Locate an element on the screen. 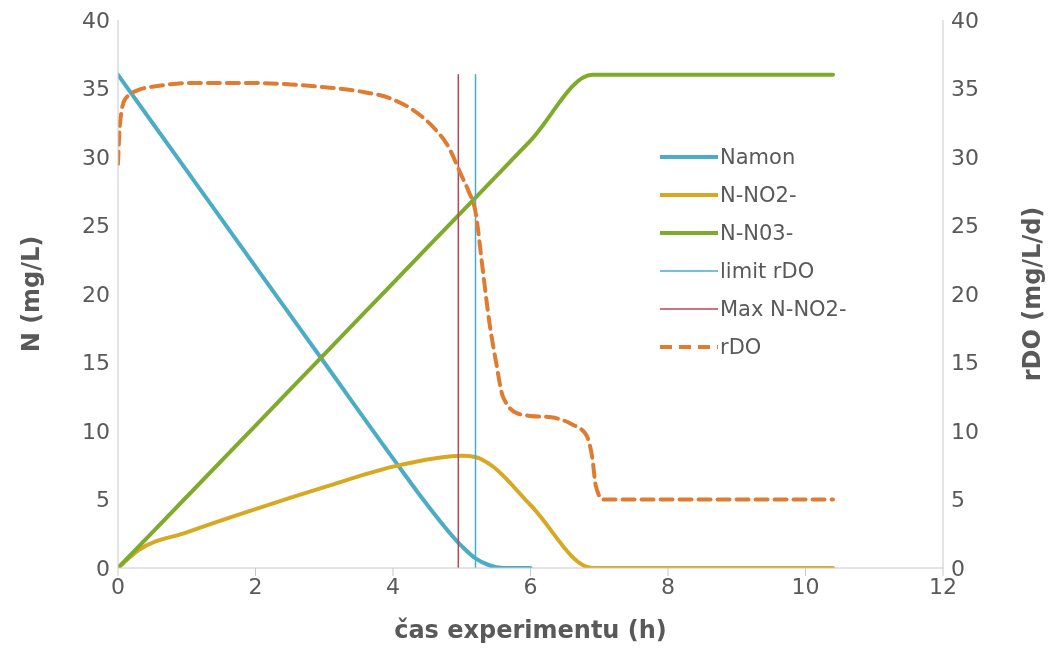 Image resolution: width=1063 pixels, height=652 pixels. x-tick-label: 10 is located at coordinates (805, 586).